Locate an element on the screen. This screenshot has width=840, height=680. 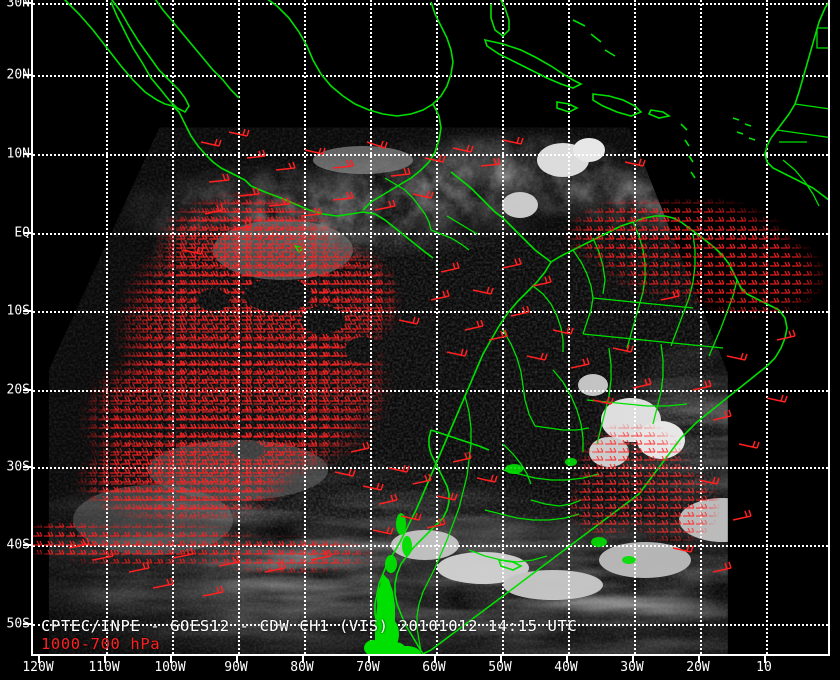
lon-tick-mark-100W is located at coordinates (171, 659).